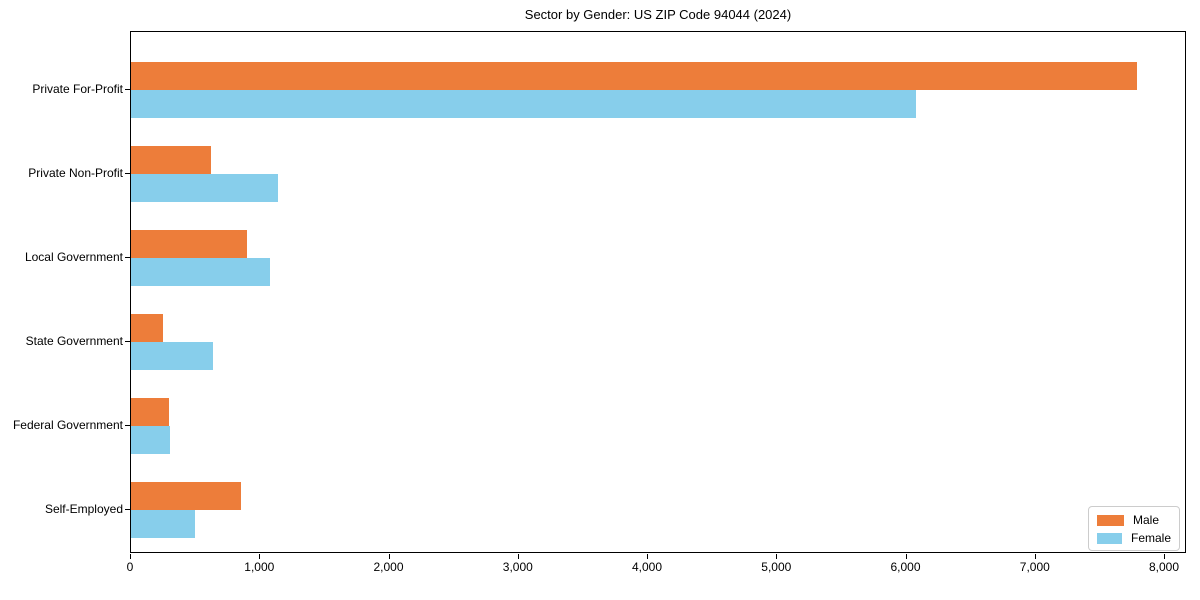 The width and height of the screenshot is (1200, 600). Describe the element at coordinates (74, 341) in the screenshot. I see `y-tick-label-state-government: State Government` at that location.